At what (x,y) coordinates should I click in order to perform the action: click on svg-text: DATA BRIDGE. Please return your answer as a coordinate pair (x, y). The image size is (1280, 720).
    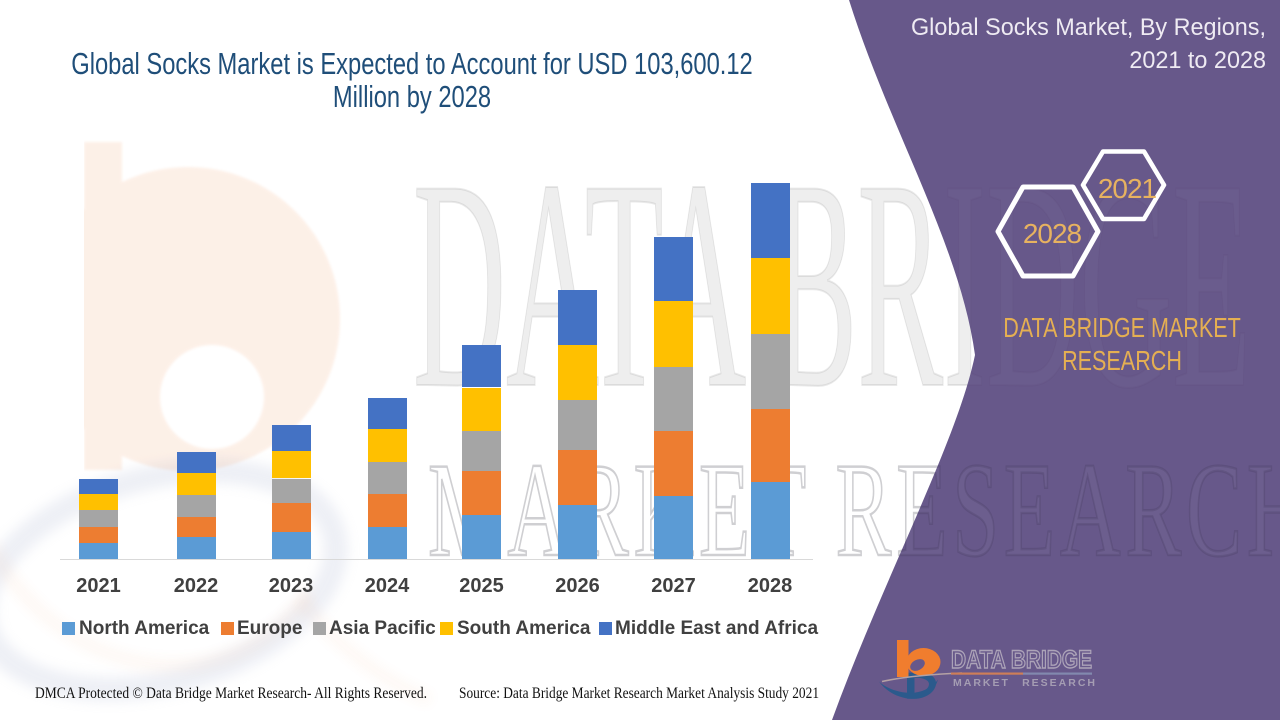
    Looking at the image, I should click on (1021, 660).